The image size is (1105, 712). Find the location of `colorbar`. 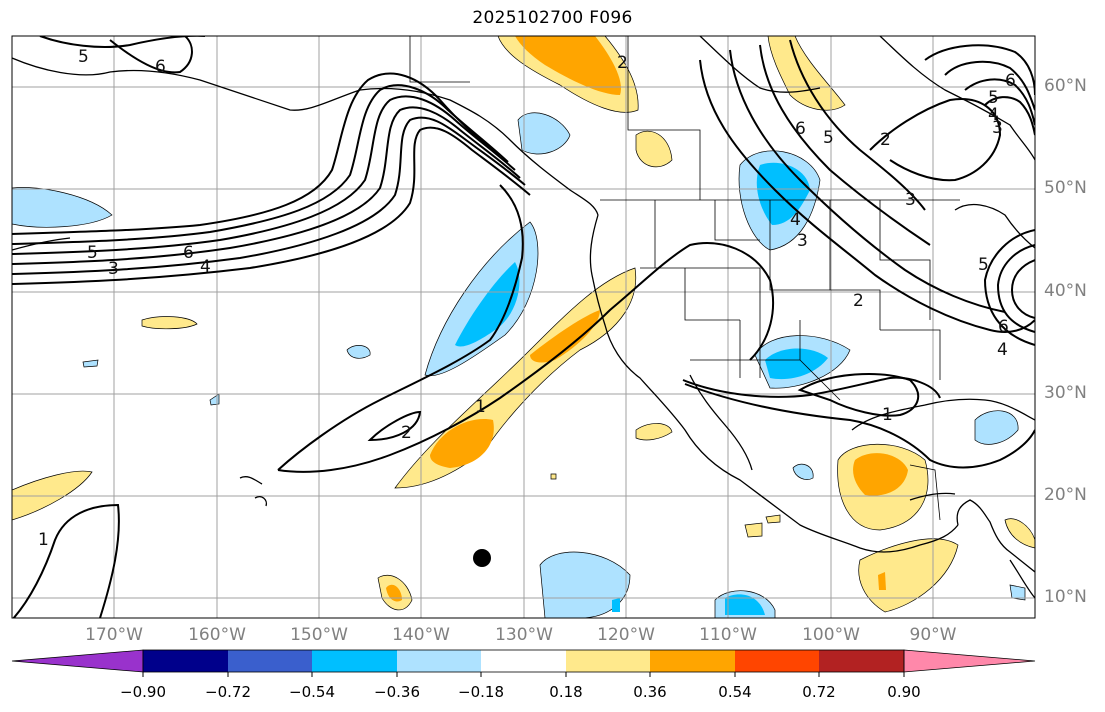

colorbar is located at coordinates (523, 663).